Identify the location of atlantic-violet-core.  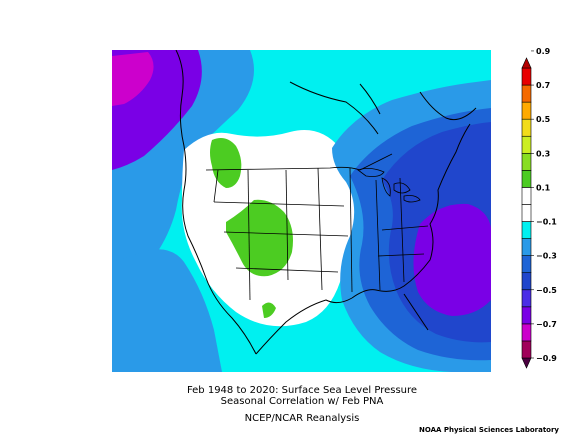
(452, 259).